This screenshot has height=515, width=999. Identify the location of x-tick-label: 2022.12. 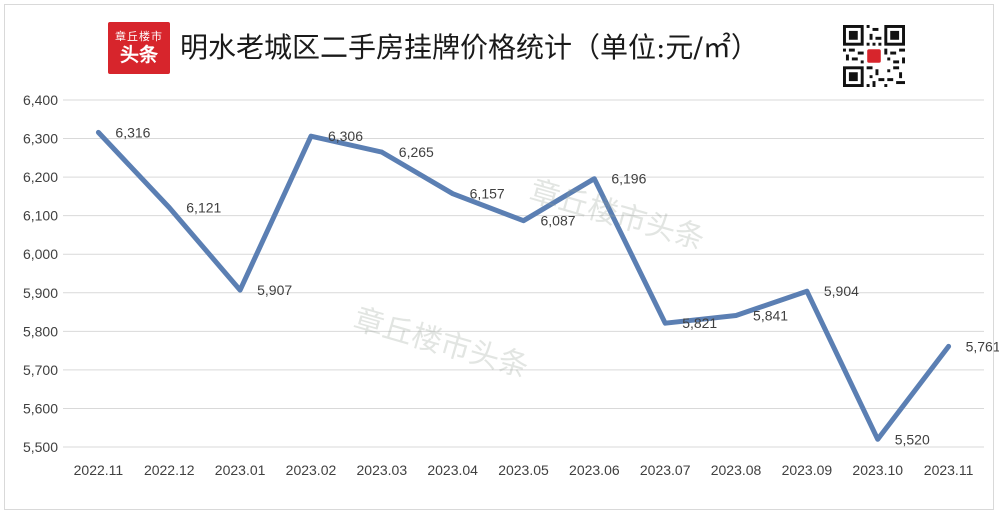
(169, 470).